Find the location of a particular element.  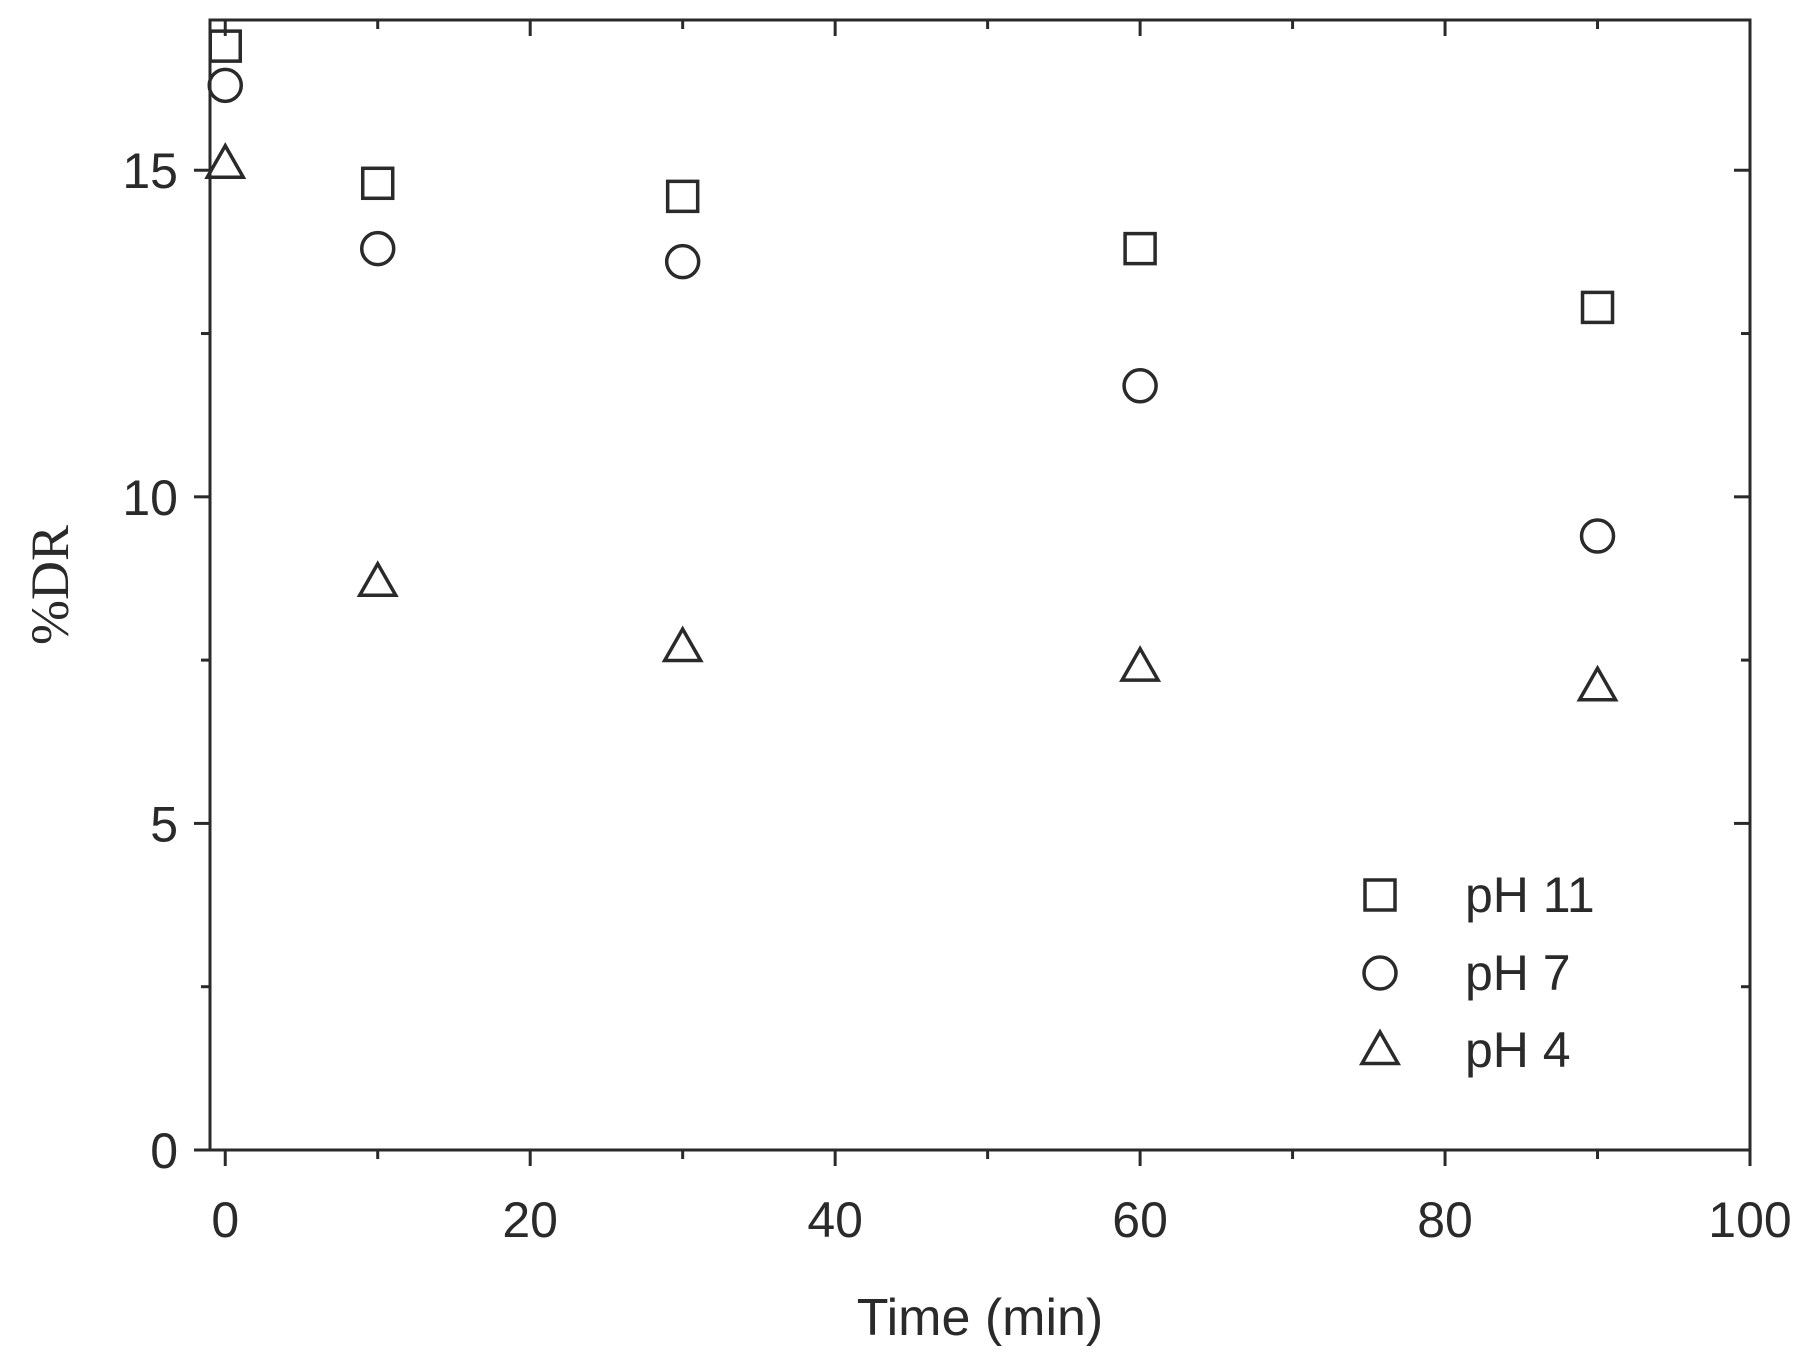

legend: pH 11 pH 7 pH 4 is located at coordinates (1476, 972).